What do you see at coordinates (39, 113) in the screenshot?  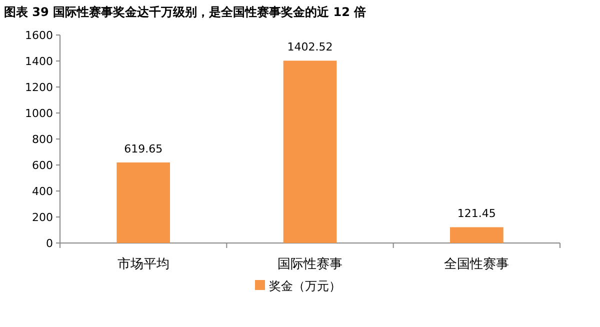 I see `y-tick-label: 1000` at bounding box center [39, 113].